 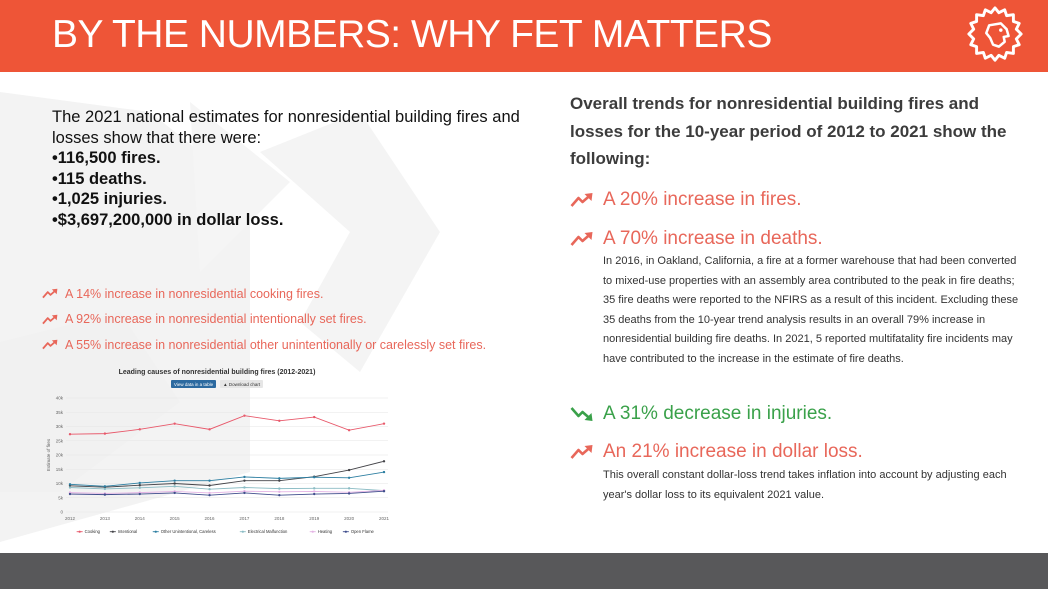 I want to click on estimate-dollar-loss: •$3,697,200,000 in dollar loss., so click(x=168, y=219).